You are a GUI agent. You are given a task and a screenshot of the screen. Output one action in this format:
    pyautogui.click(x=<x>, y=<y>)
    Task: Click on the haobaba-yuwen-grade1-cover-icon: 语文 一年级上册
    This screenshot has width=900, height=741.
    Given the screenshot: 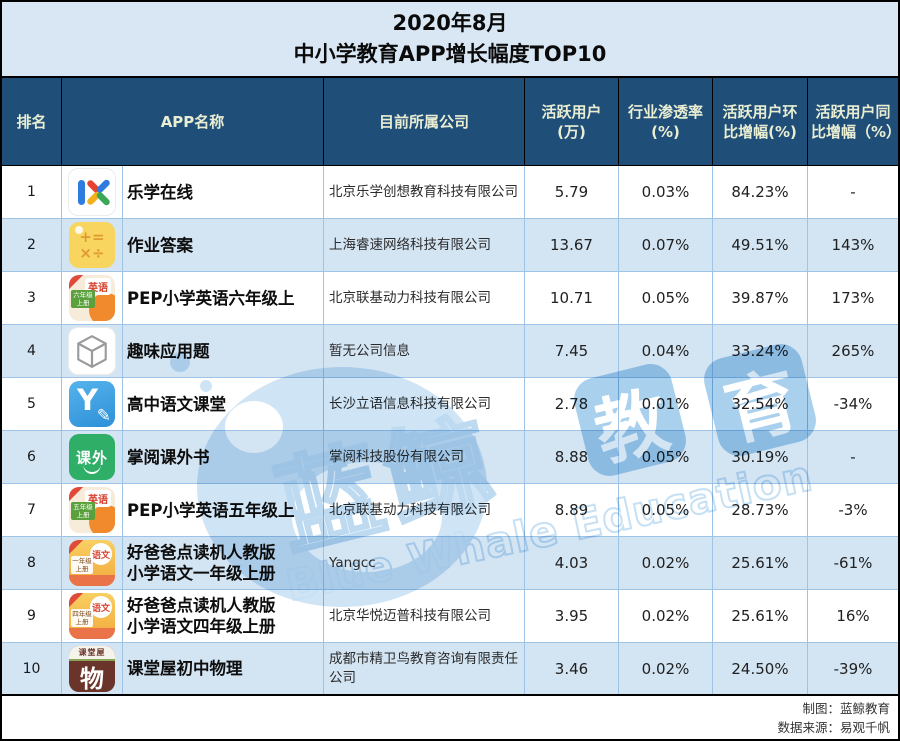 What is the action you would take?
    pyautogui.click(x=92, y=563)
    